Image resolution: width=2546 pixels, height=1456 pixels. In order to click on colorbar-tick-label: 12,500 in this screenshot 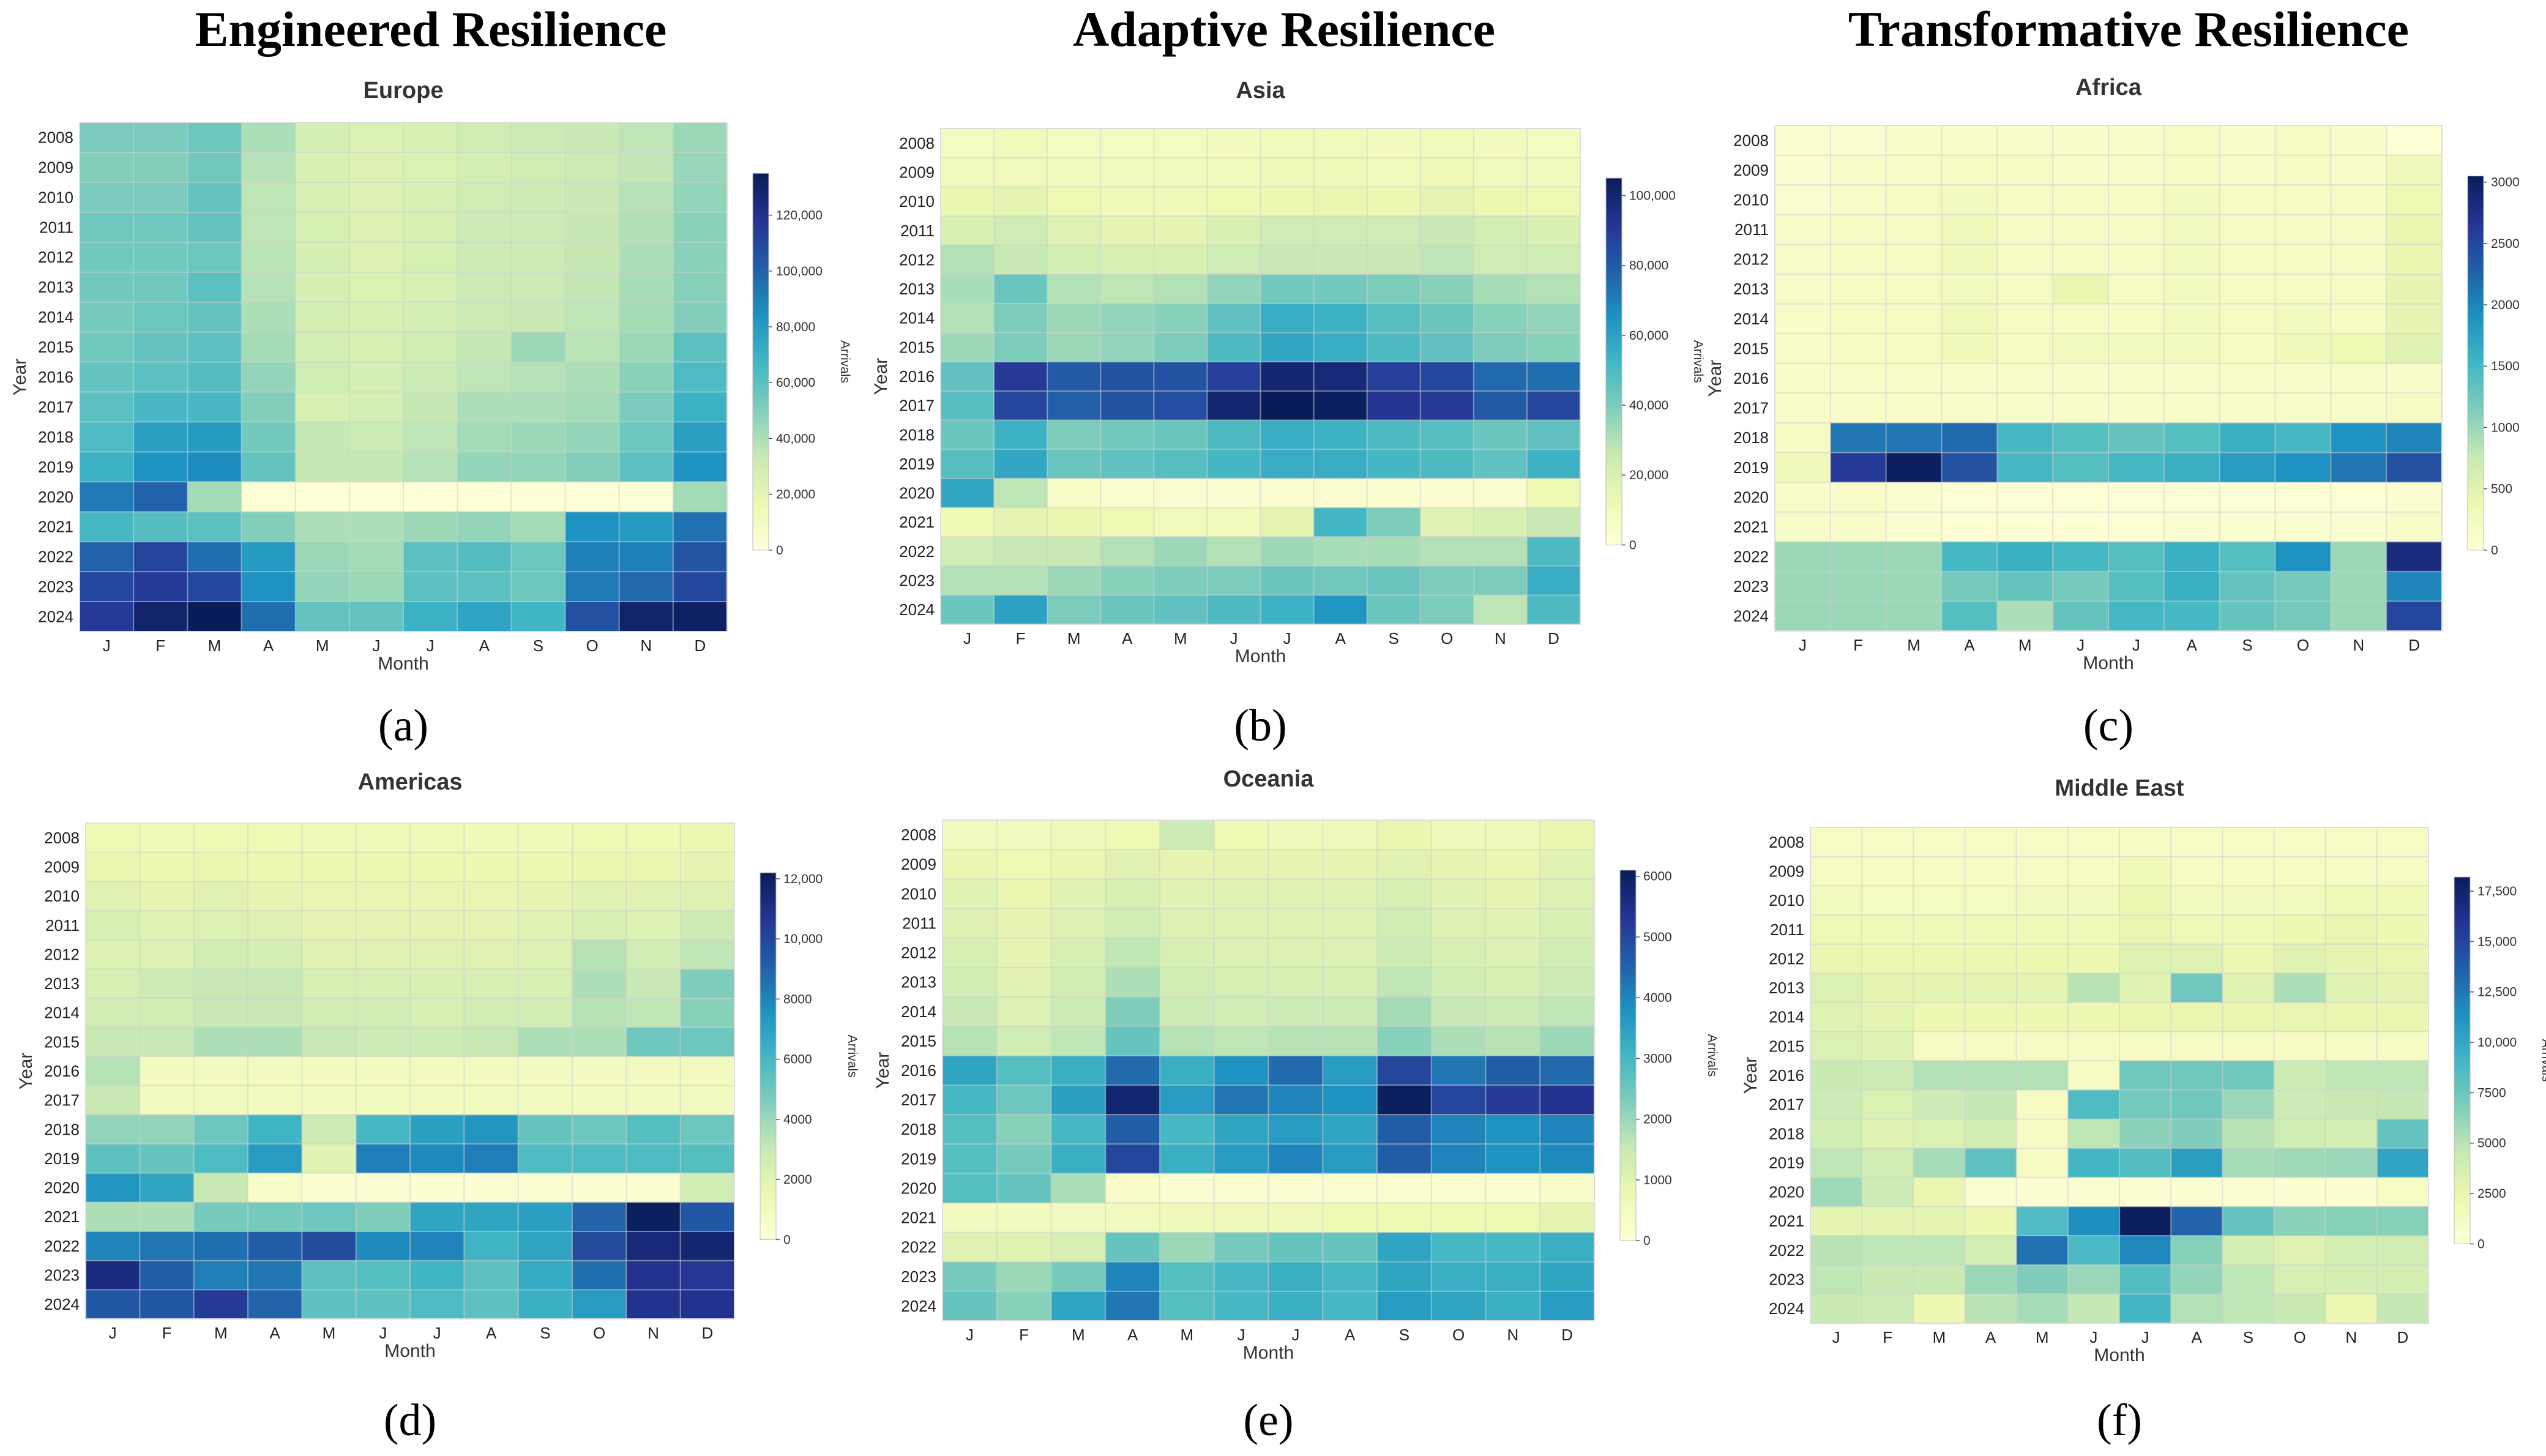, I will do `click(2497, 992)`.